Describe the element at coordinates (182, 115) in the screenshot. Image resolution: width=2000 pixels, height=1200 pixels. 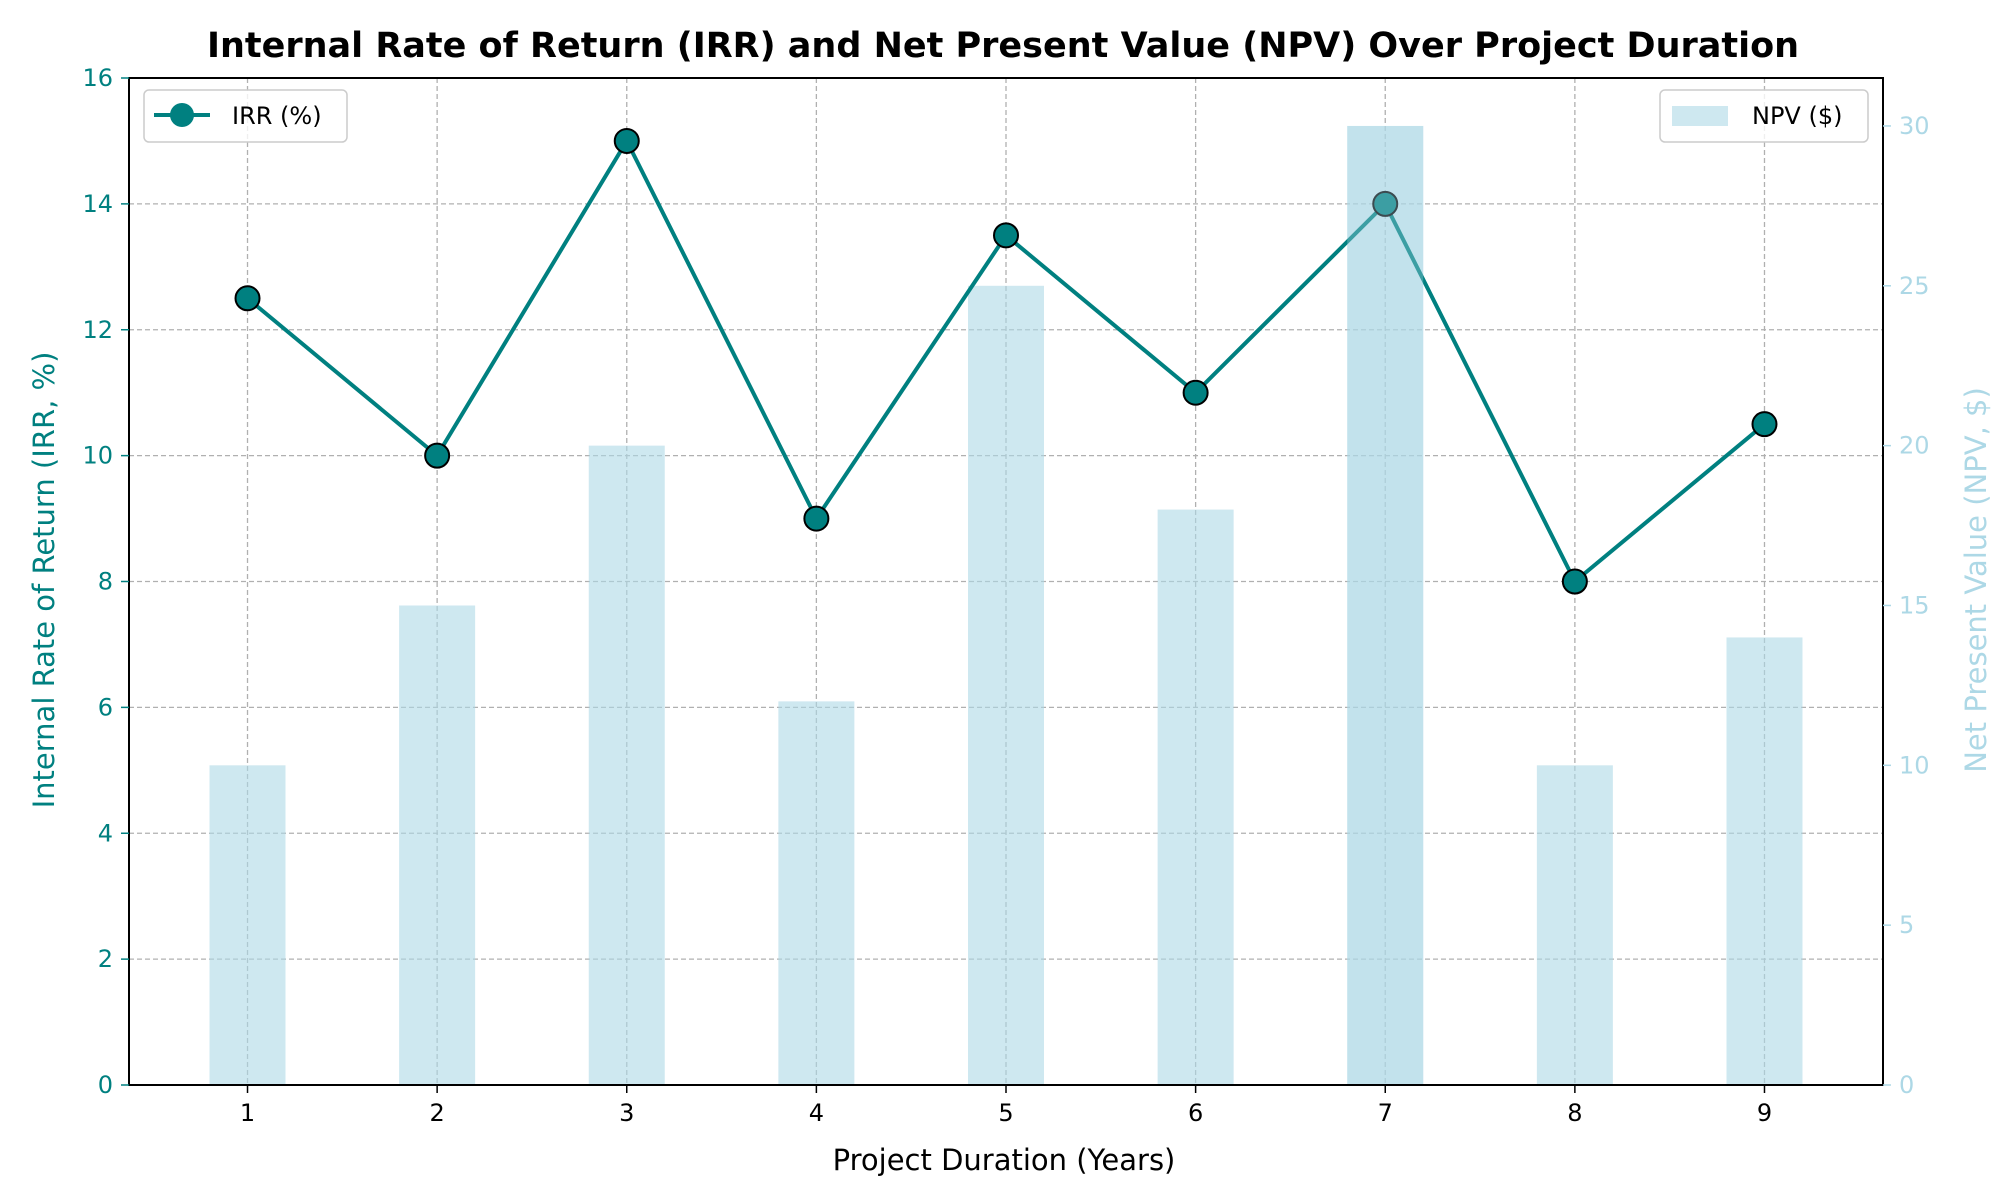
I see `legend-irr-marker` at that location.